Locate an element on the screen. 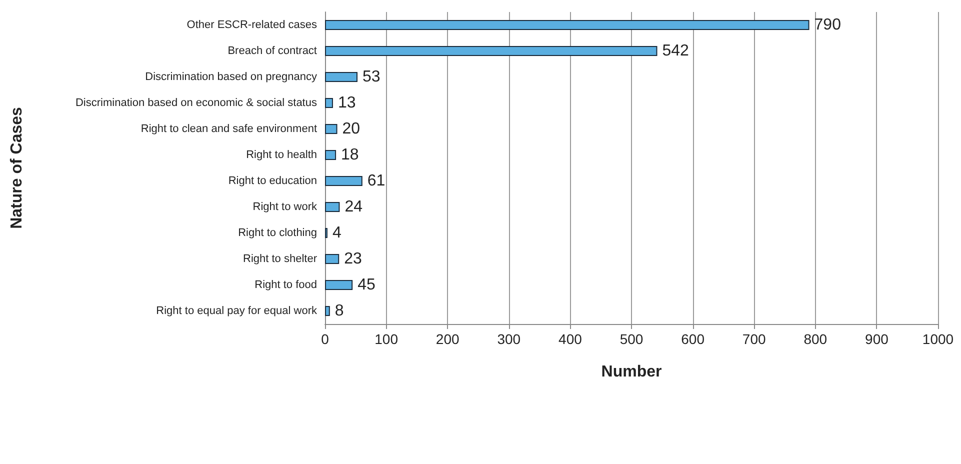 The height and width of the screenshot is (464, 961). data-label: 790 is located at coordinates (828, 25).